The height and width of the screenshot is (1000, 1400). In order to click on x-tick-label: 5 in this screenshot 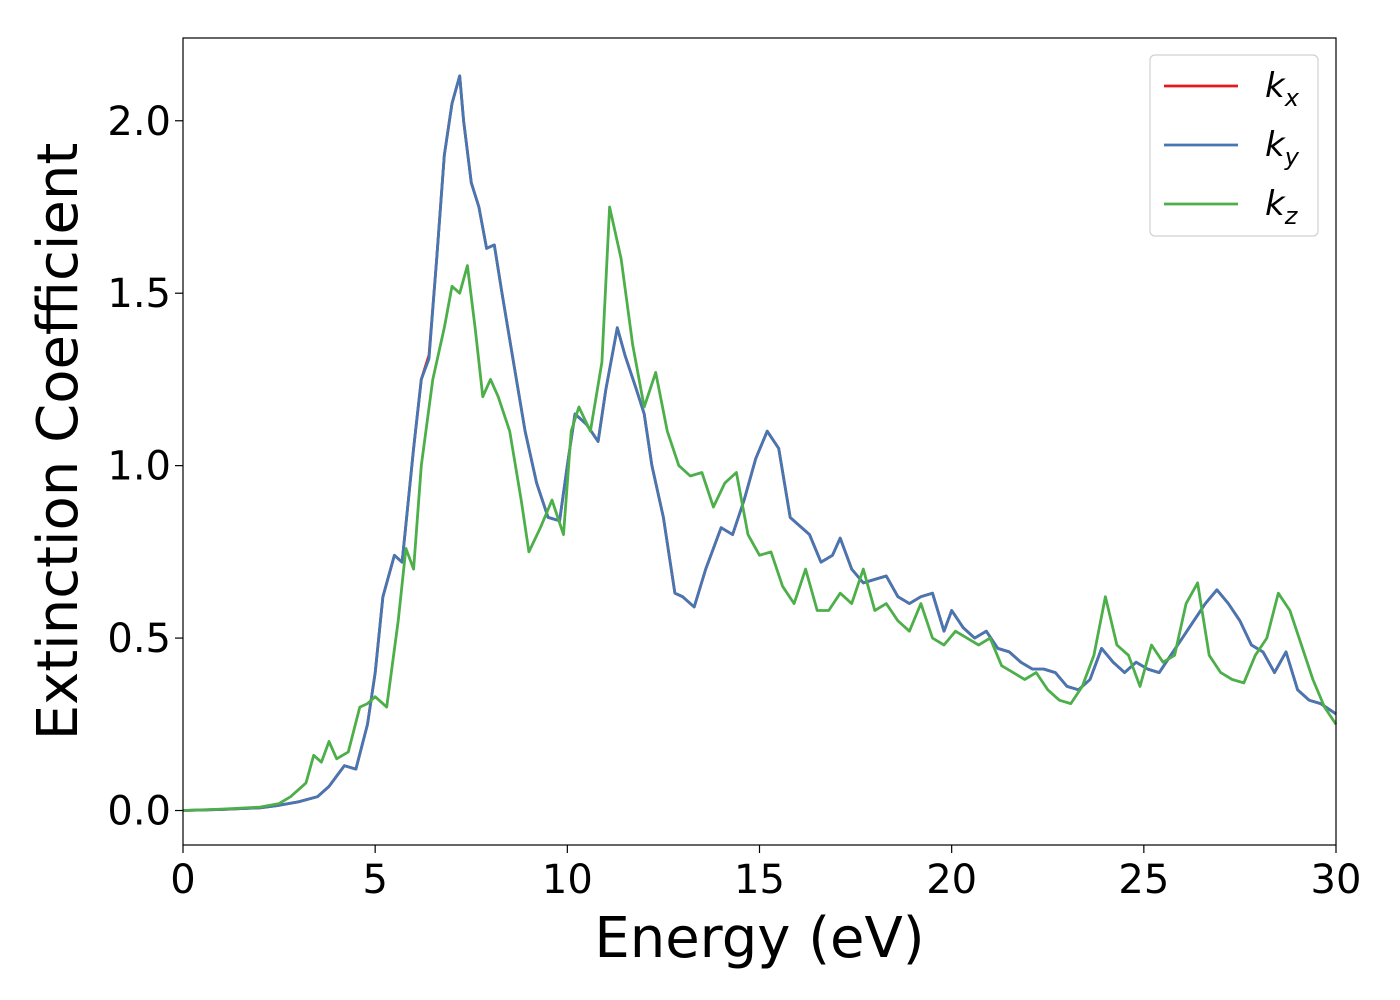, I will do `click(374, 880)`.